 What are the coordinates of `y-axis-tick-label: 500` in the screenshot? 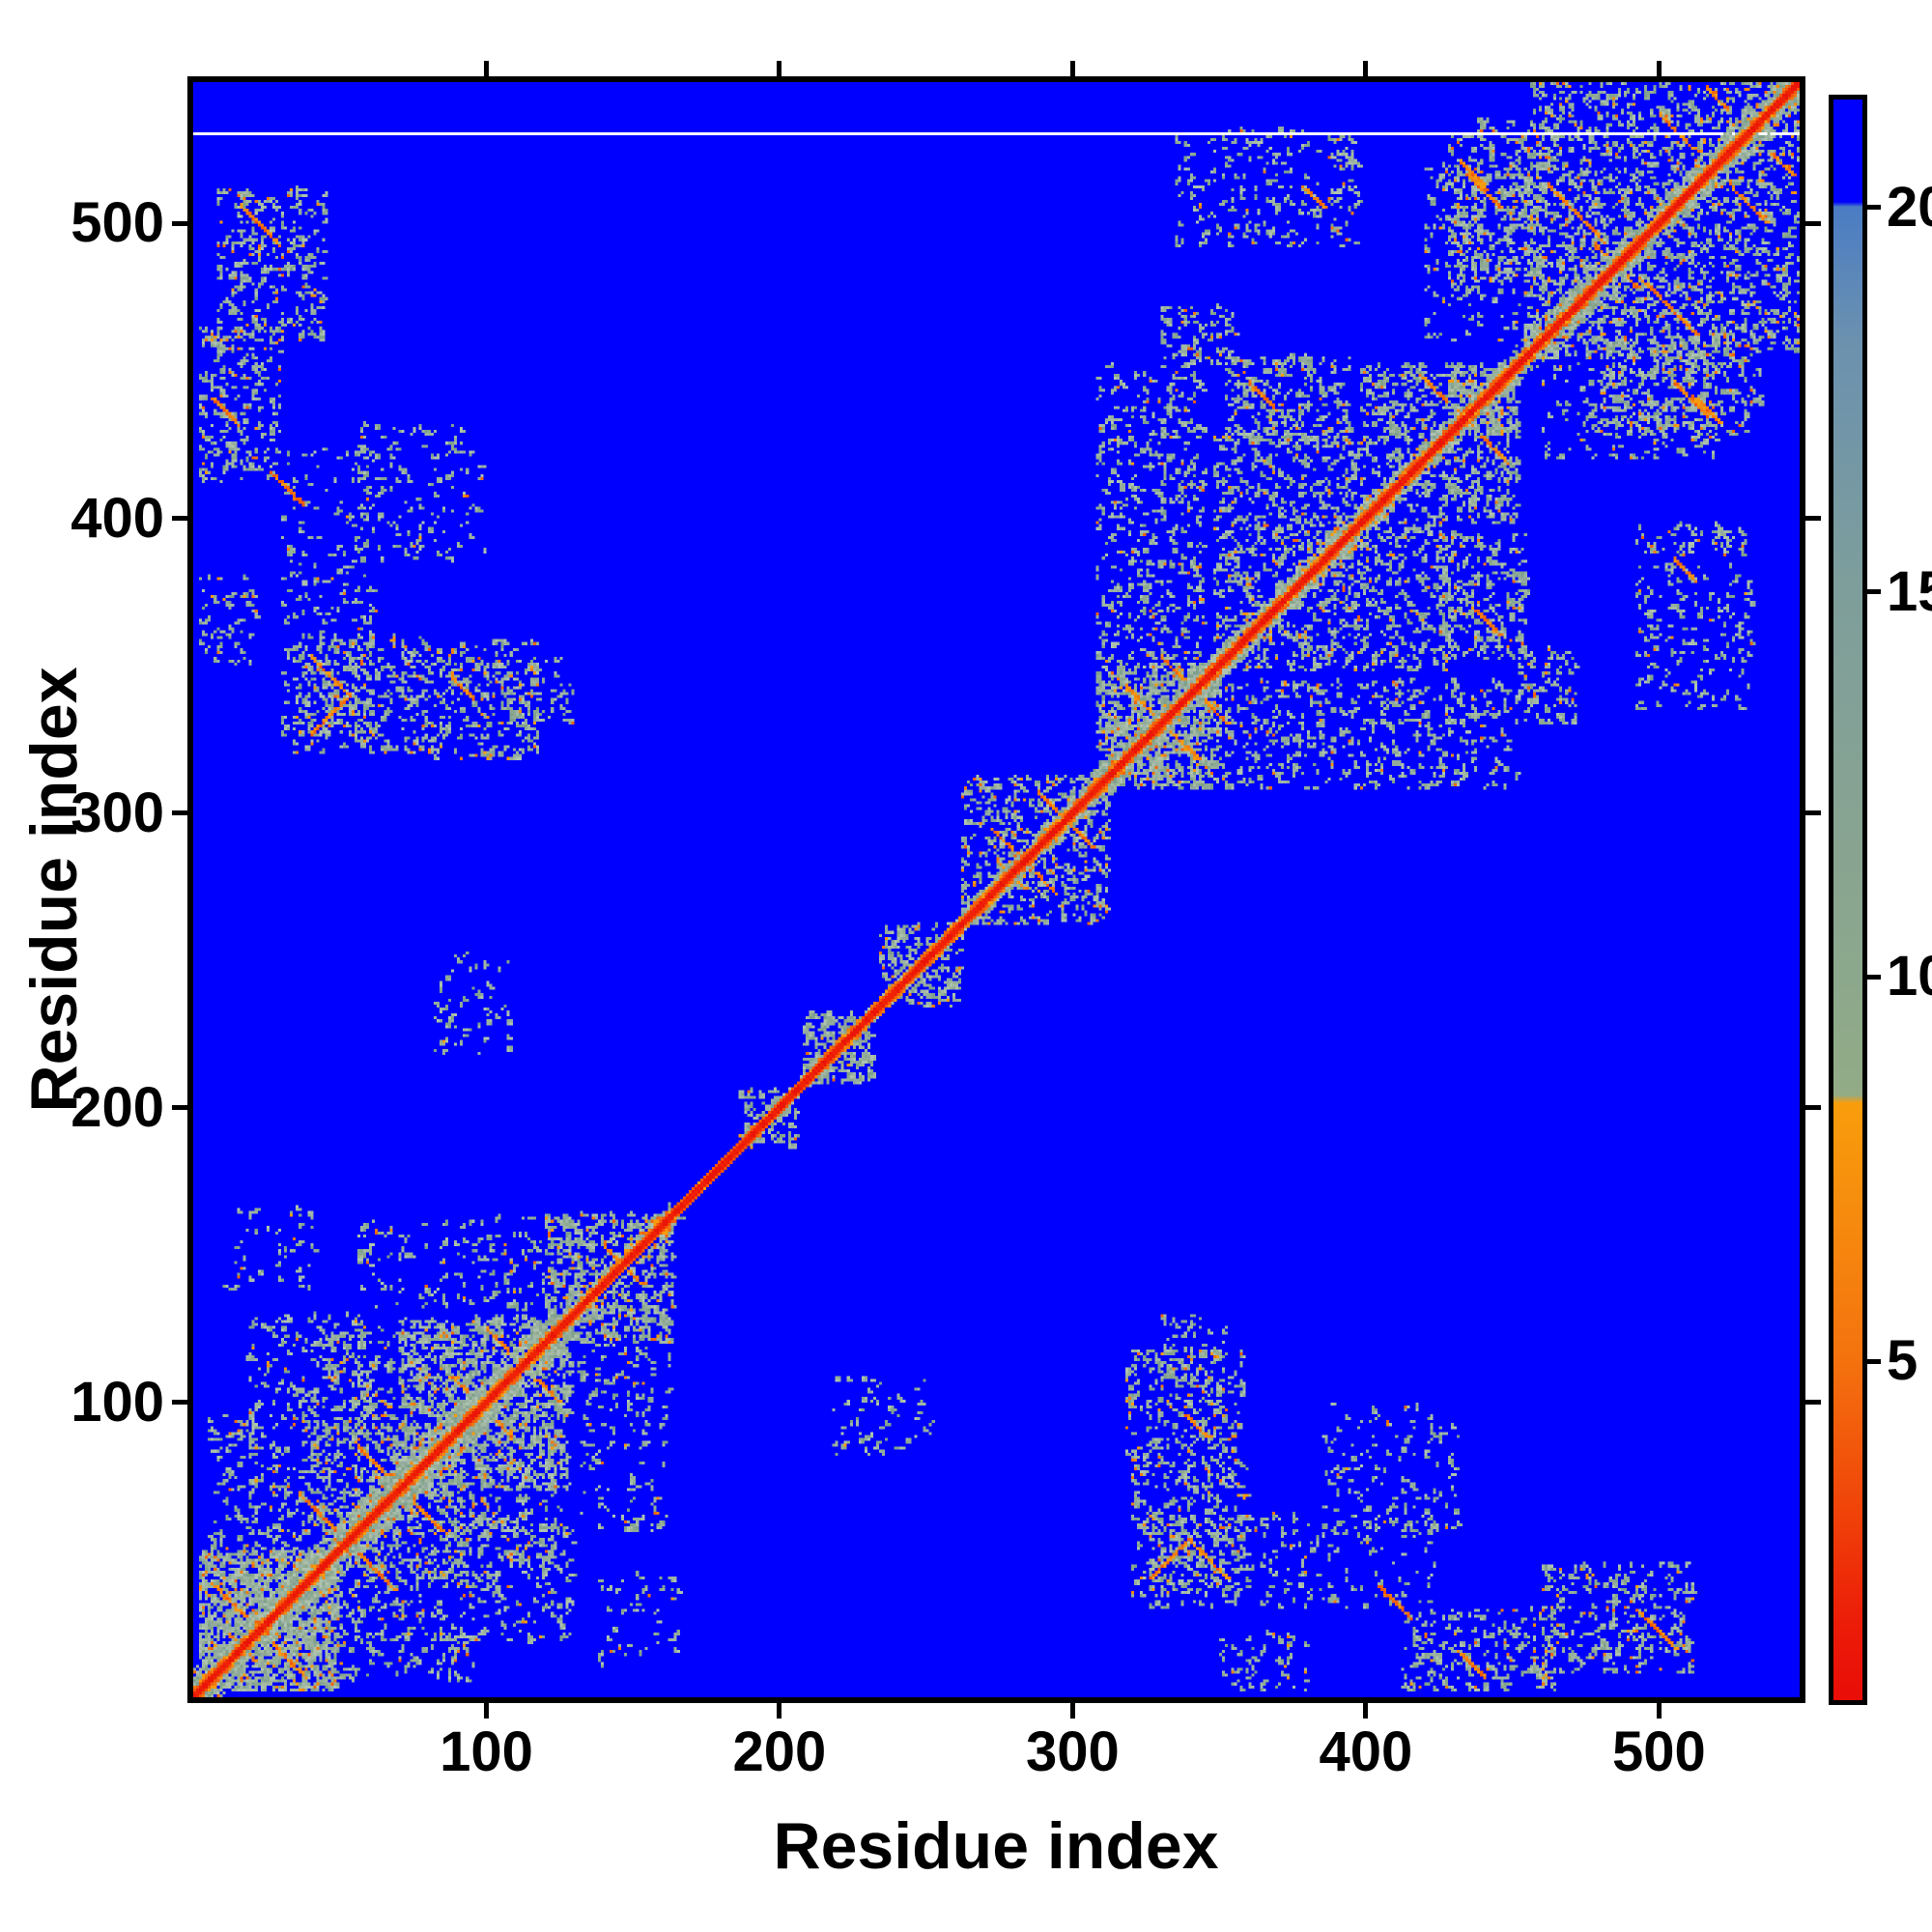 It's located at (117, 223).